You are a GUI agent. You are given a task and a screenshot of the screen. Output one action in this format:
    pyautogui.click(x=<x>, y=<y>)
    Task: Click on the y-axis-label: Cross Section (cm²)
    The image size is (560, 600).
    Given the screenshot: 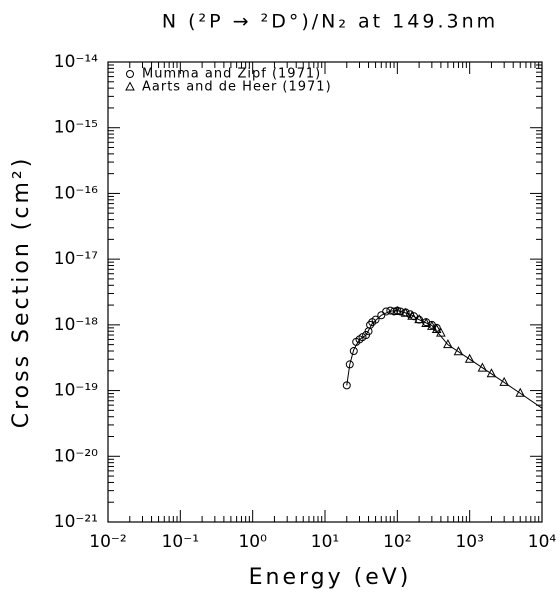 What is the action you would take?
    pyautogui.click(x=21, y=292)
    